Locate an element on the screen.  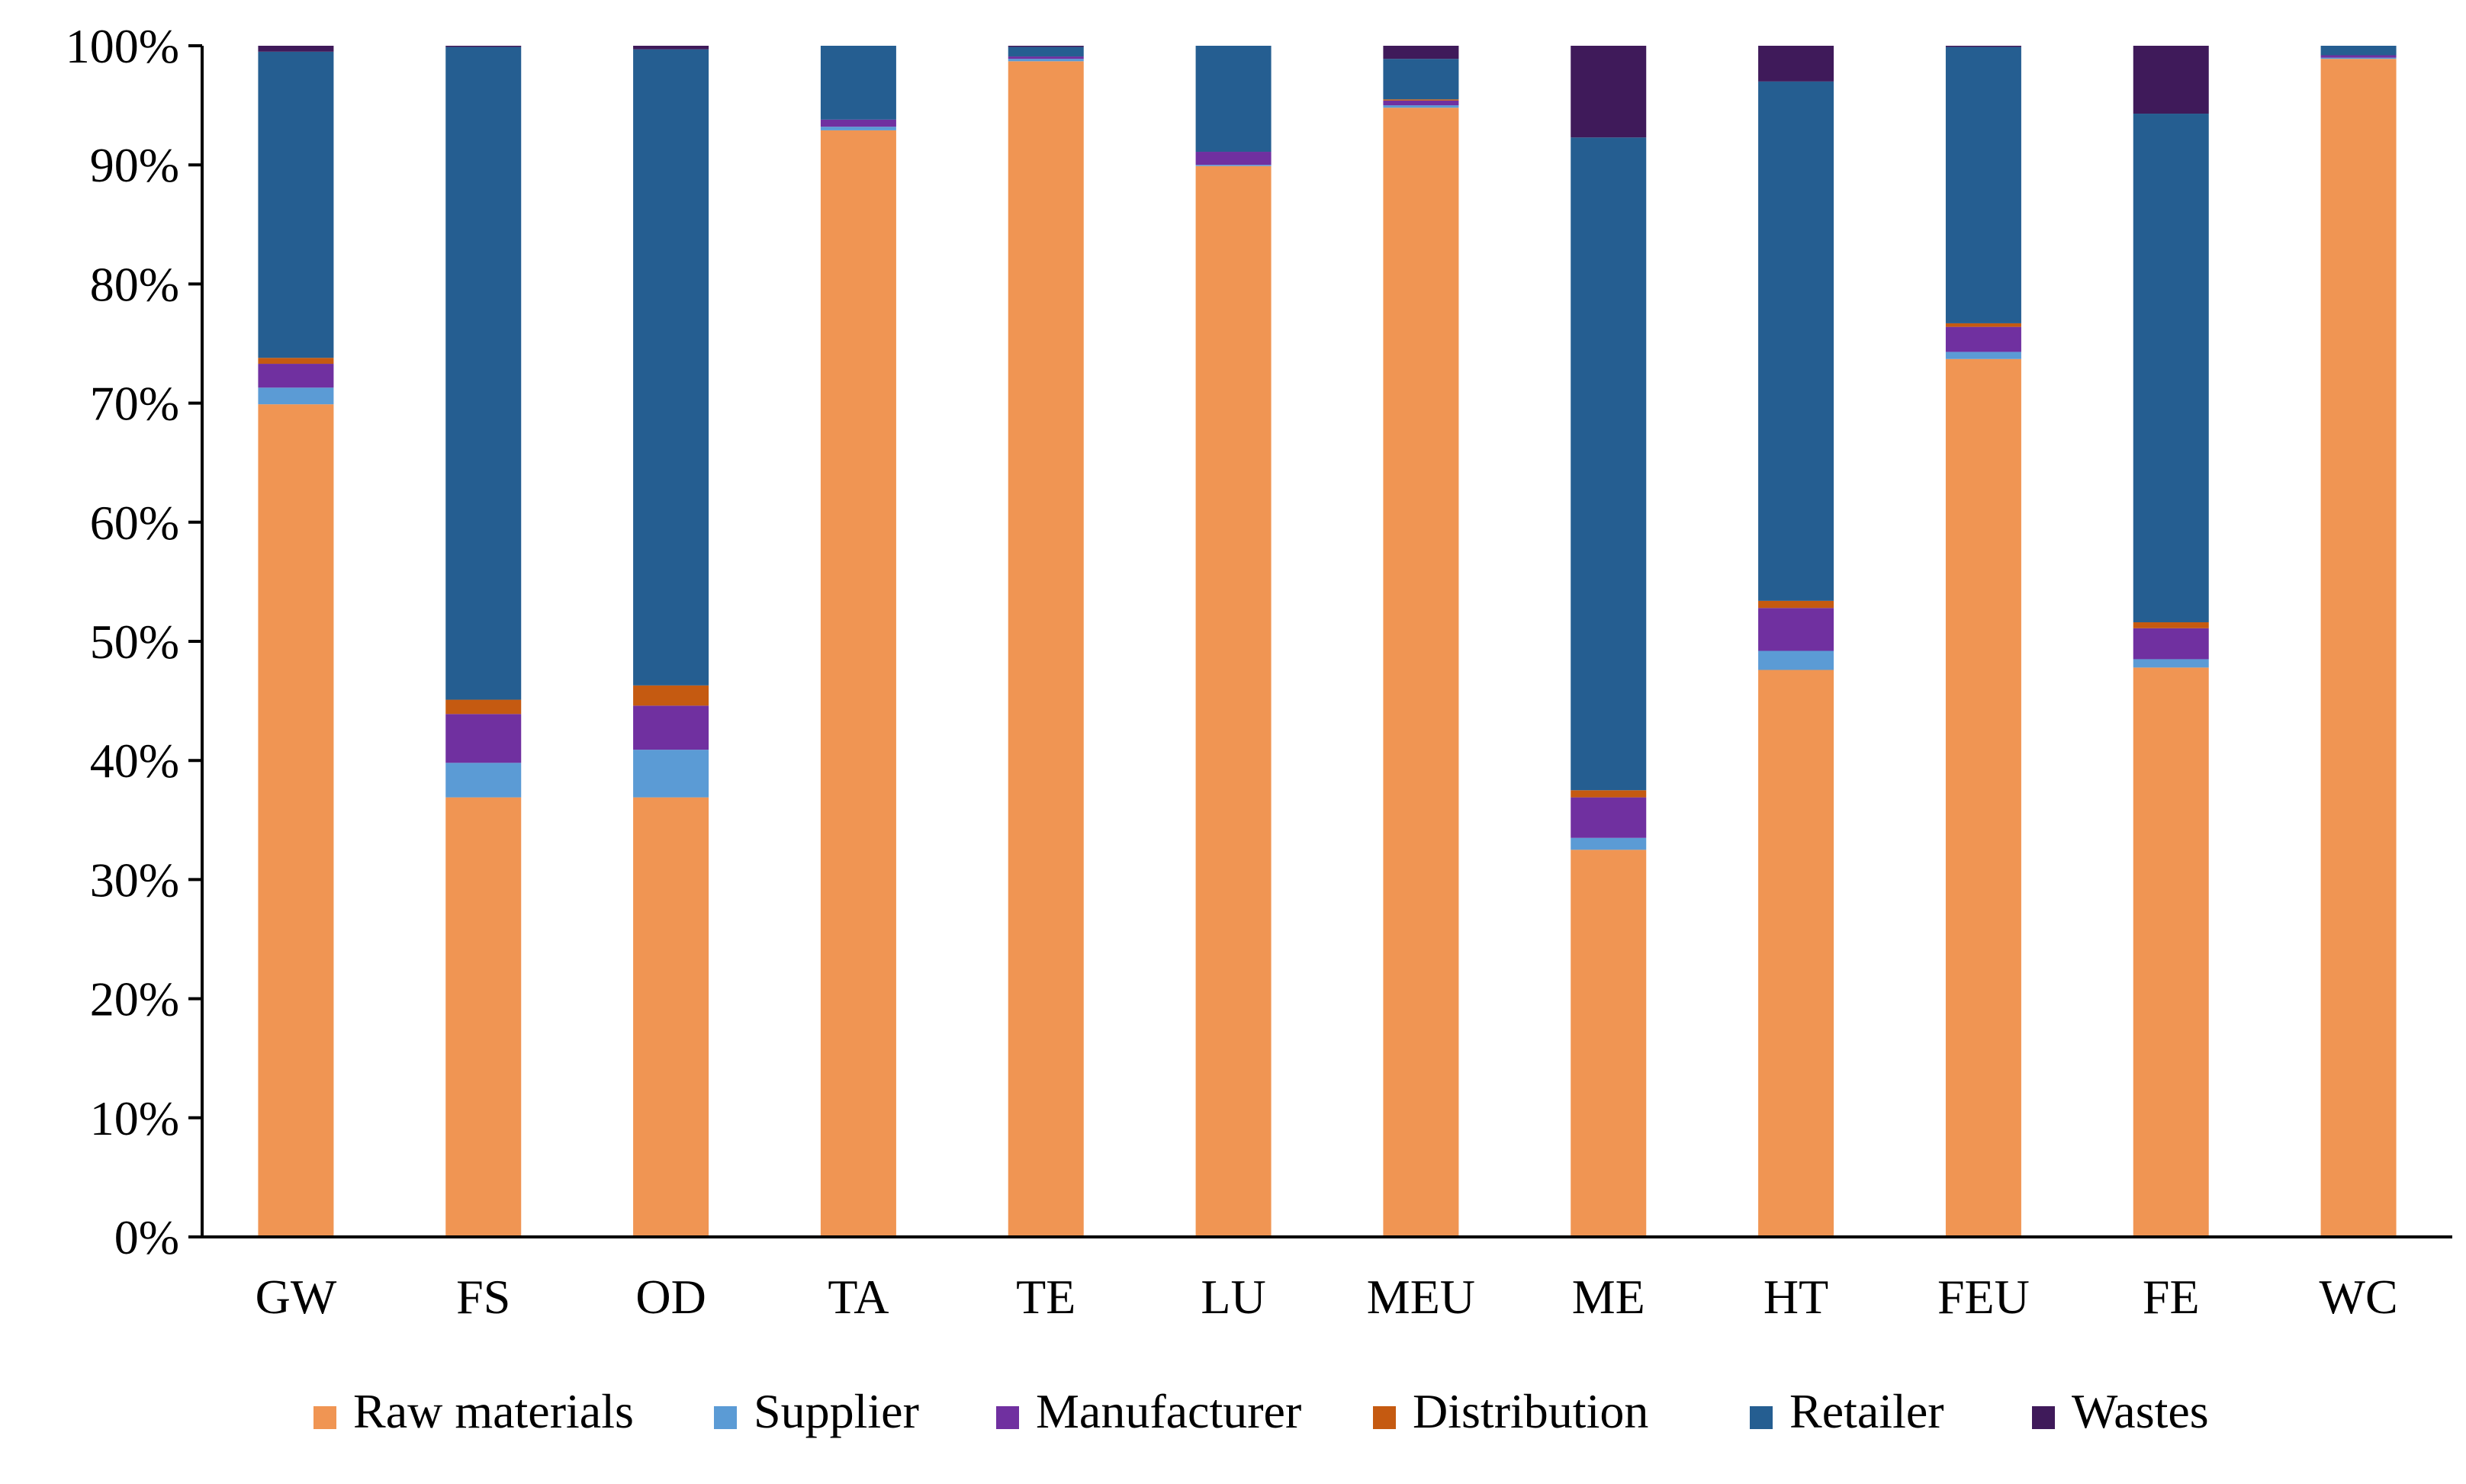
bar-segment-gw-manufacturer is located at coordinates (296, 376).